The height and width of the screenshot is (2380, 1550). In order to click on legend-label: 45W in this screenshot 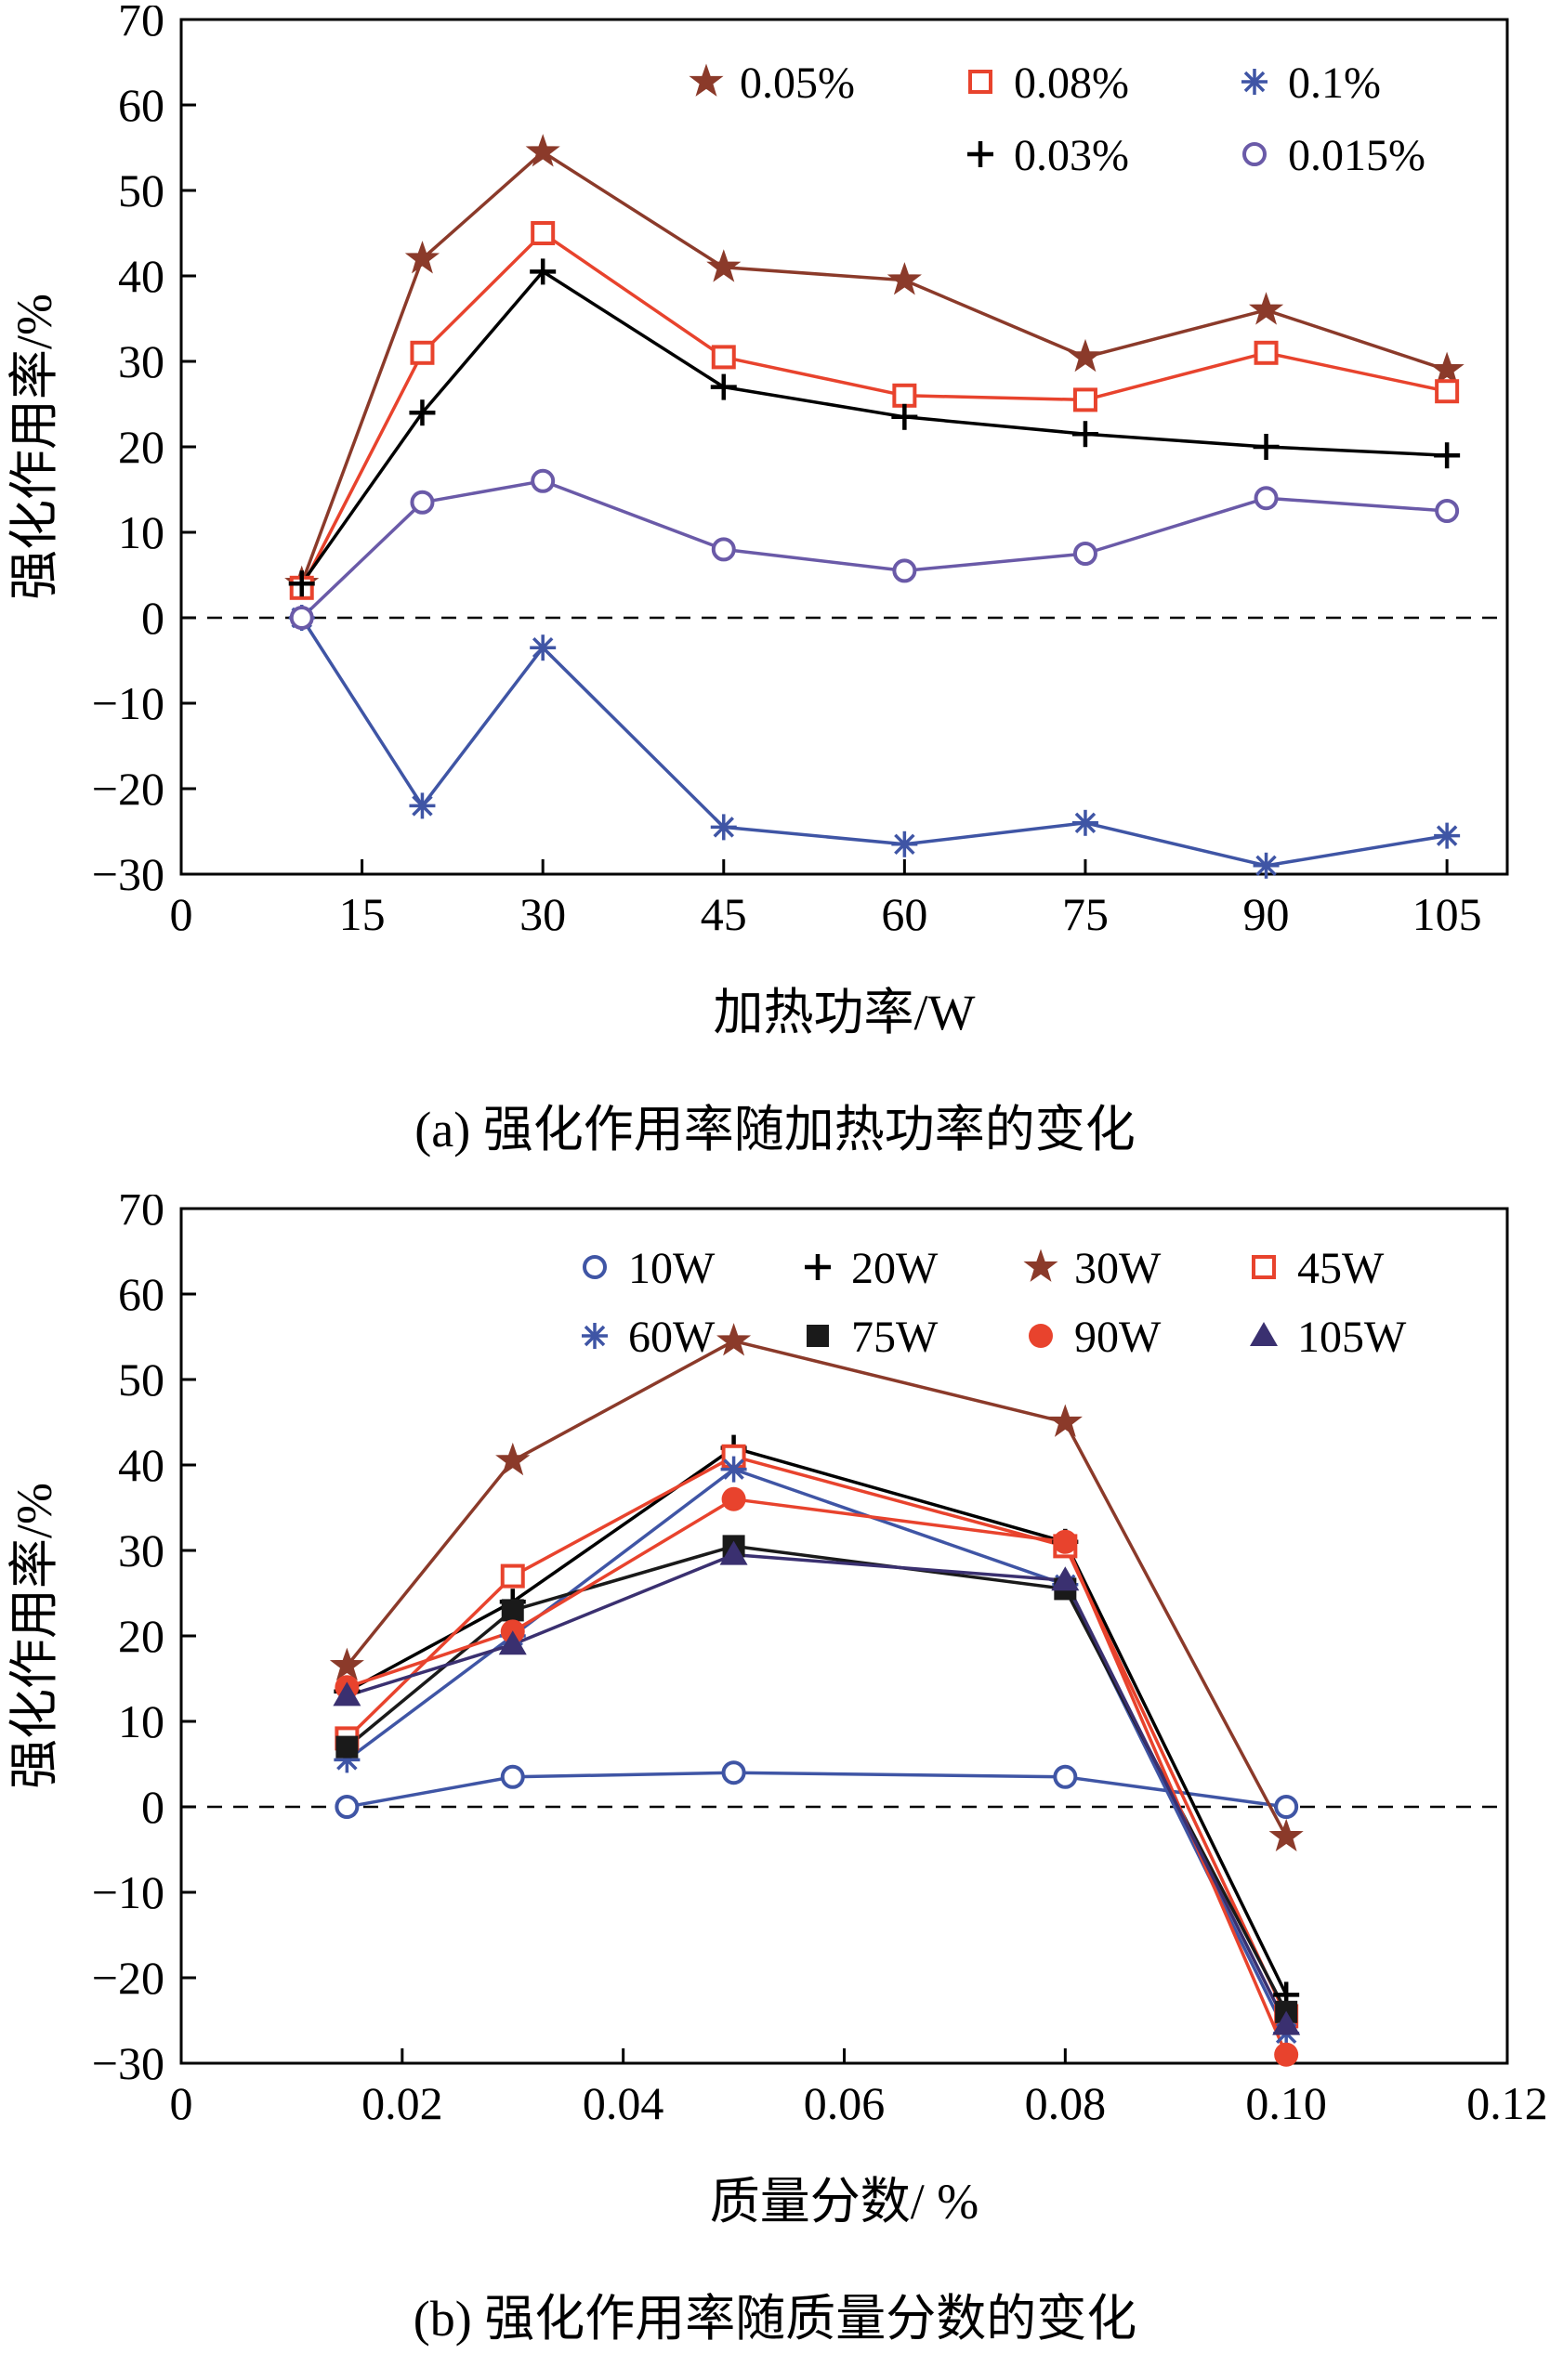, I will do `click(1341, 1268)`.